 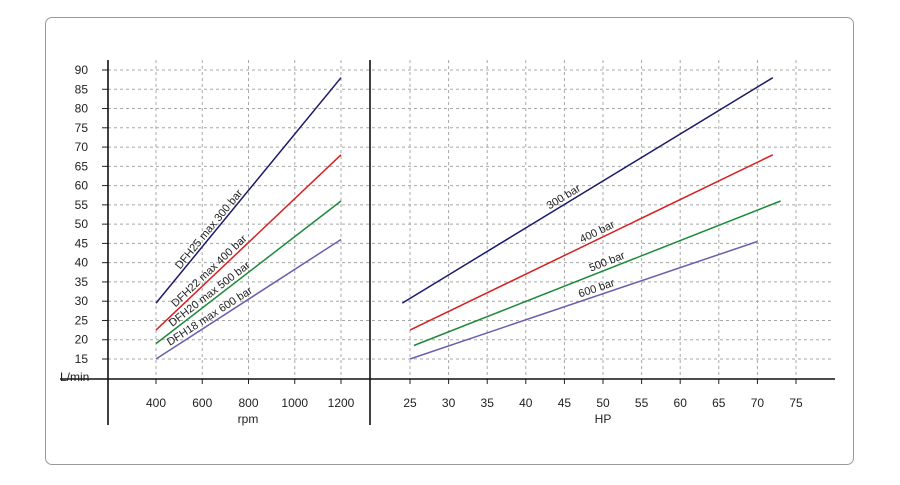 I want to click on x-tick-label: 35, so click(x=488, y=403).